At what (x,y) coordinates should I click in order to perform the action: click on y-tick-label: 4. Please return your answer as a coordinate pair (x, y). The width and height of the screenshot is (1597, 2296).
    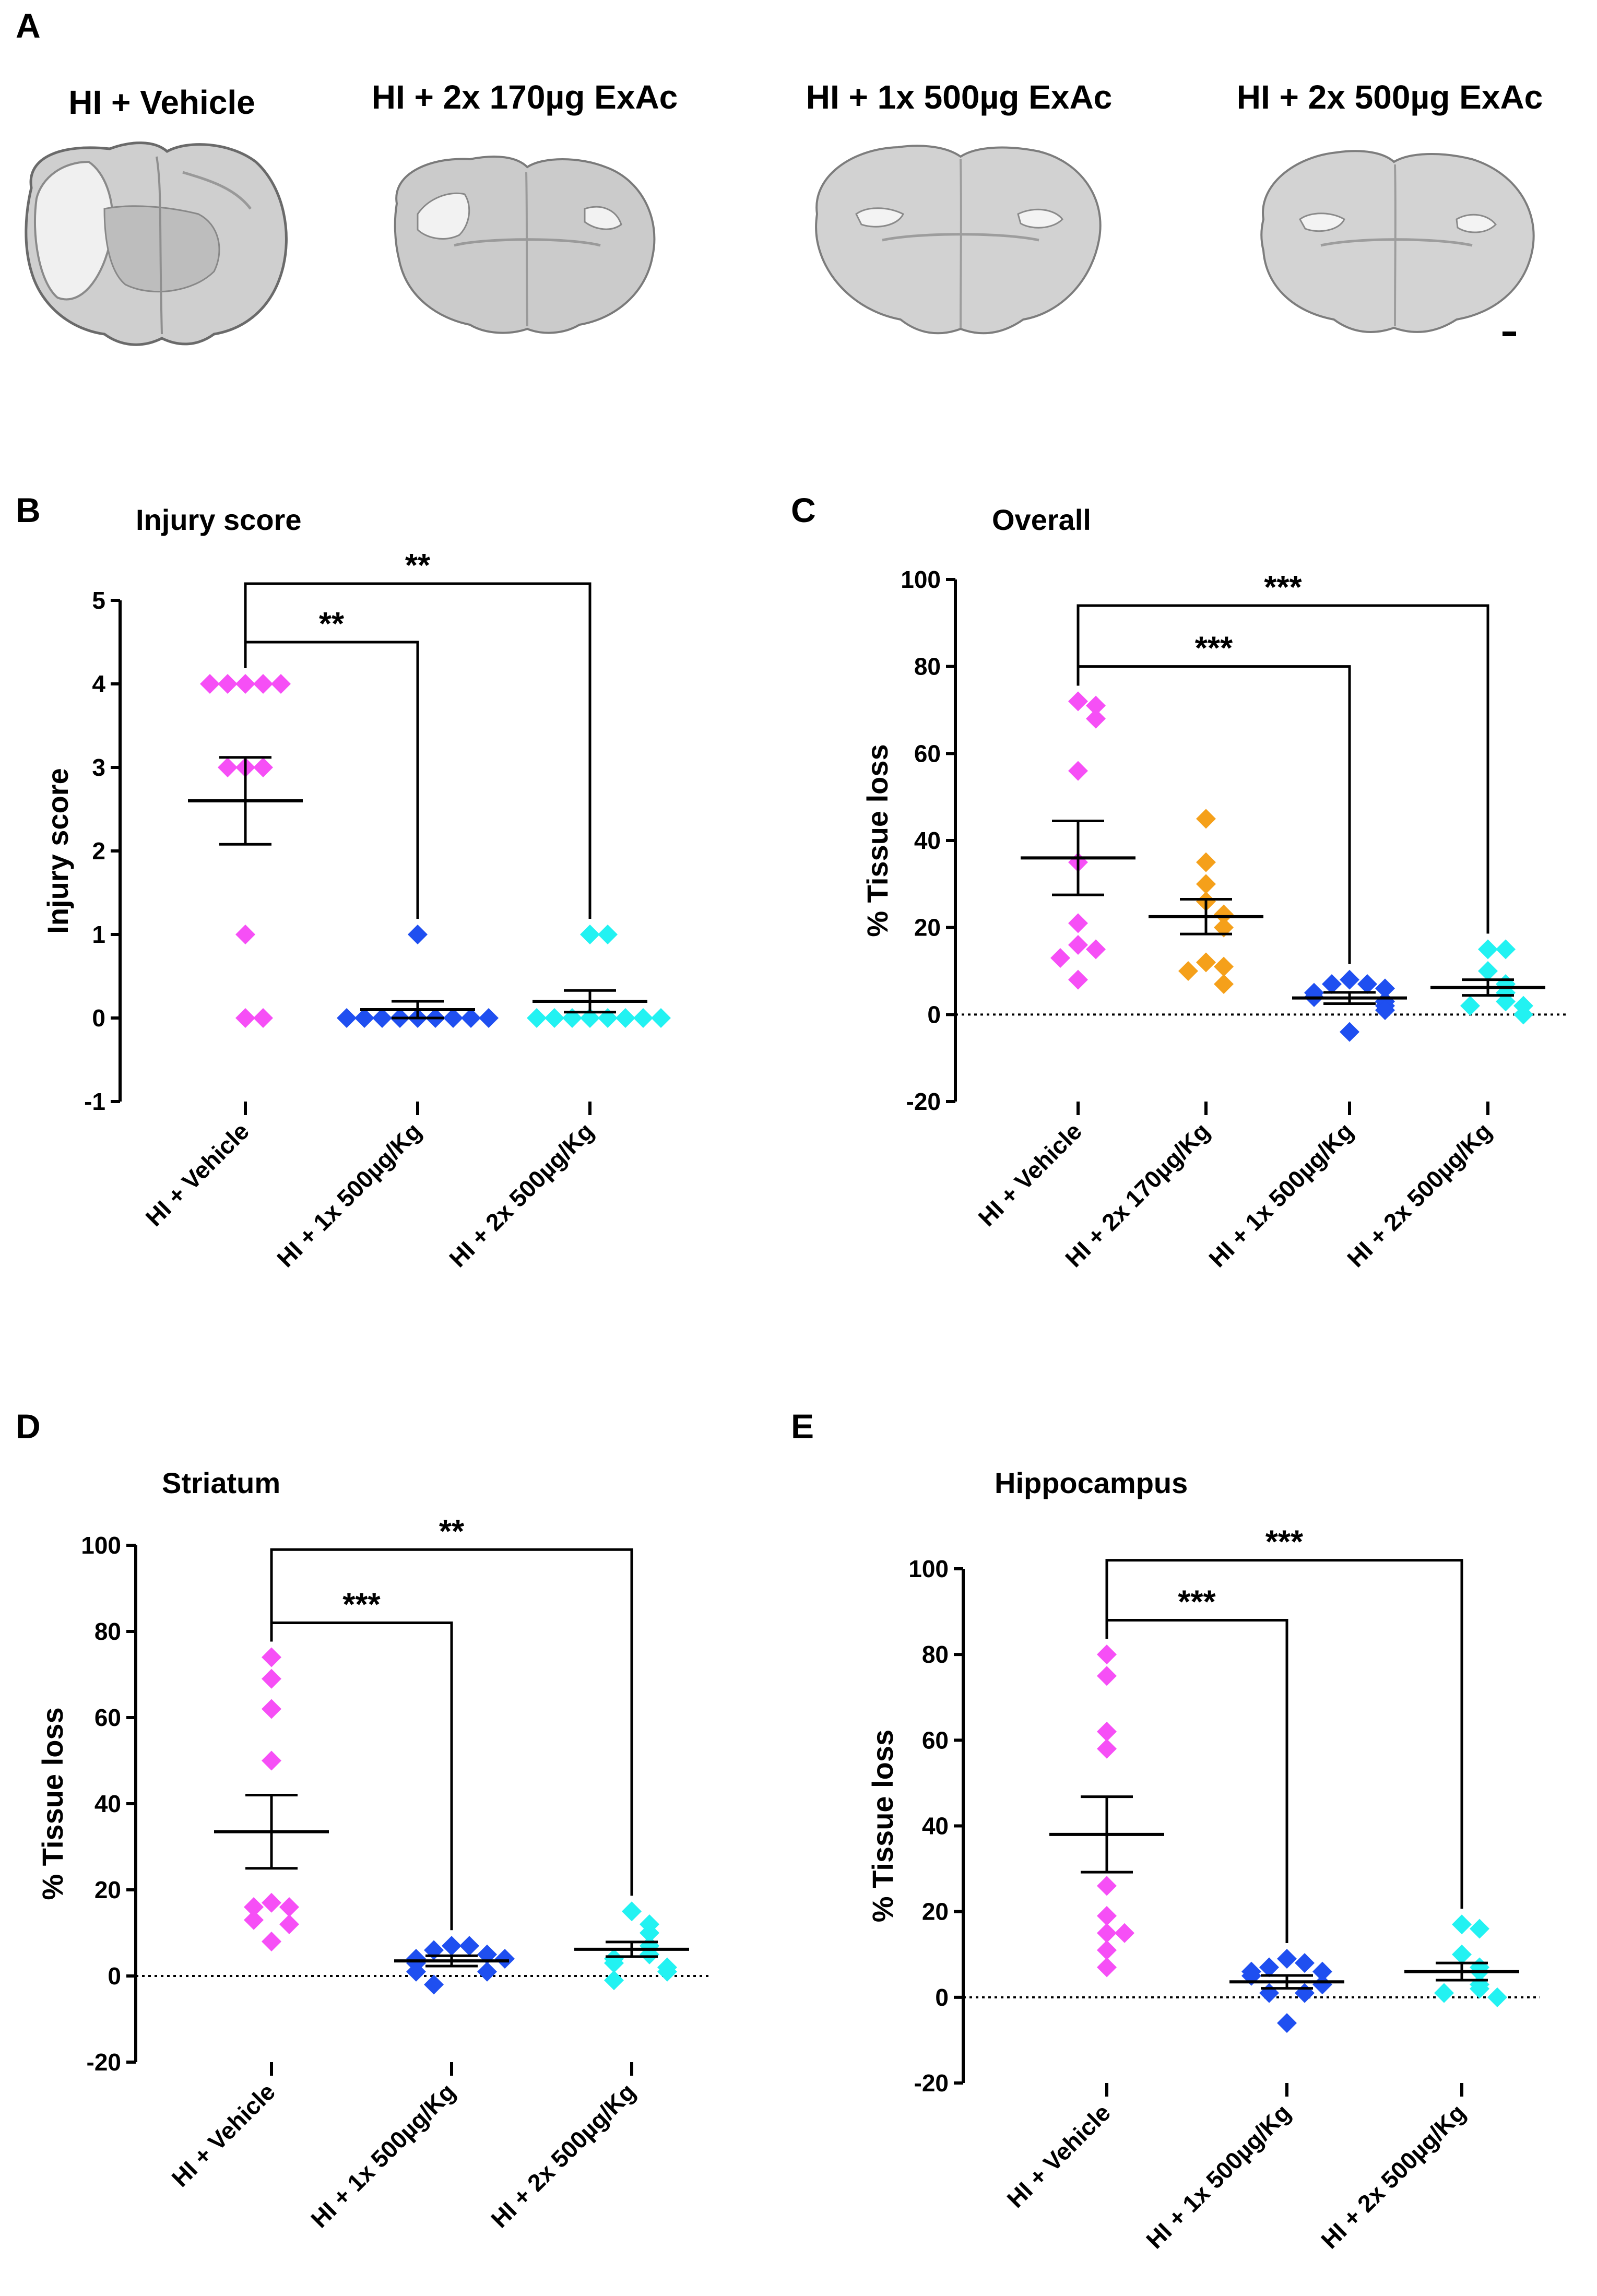
    Looking at the image, I should click on (98, 683).